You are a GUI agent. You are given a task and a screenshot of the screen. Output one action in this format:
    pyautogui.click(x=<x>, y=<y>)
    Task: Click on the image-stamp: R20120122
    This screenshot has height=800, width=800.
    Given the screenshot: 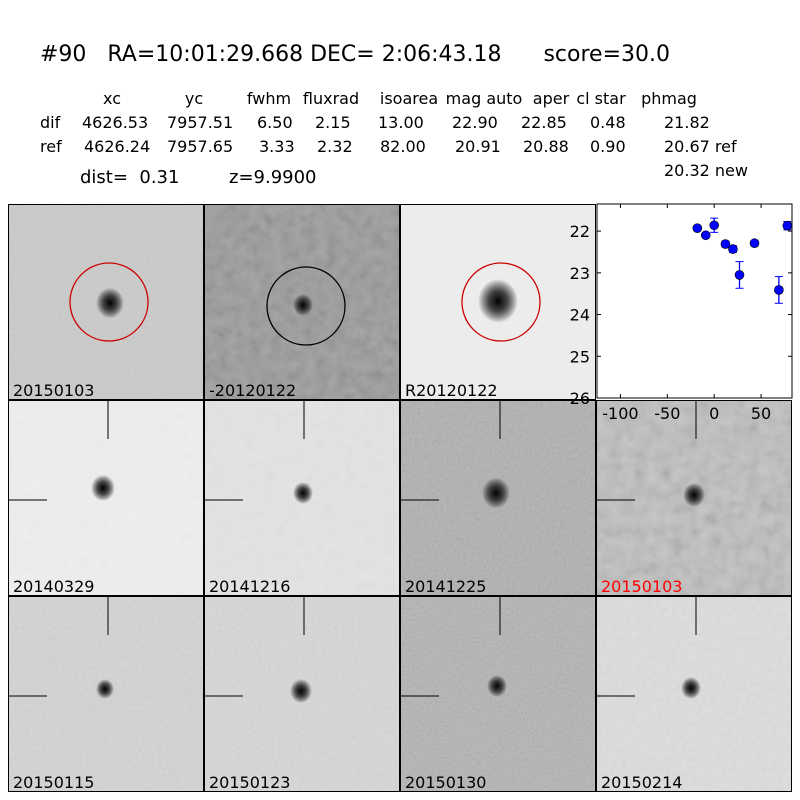 What is the action you would take?
    pyautogui.click(x=498, y=302)
    